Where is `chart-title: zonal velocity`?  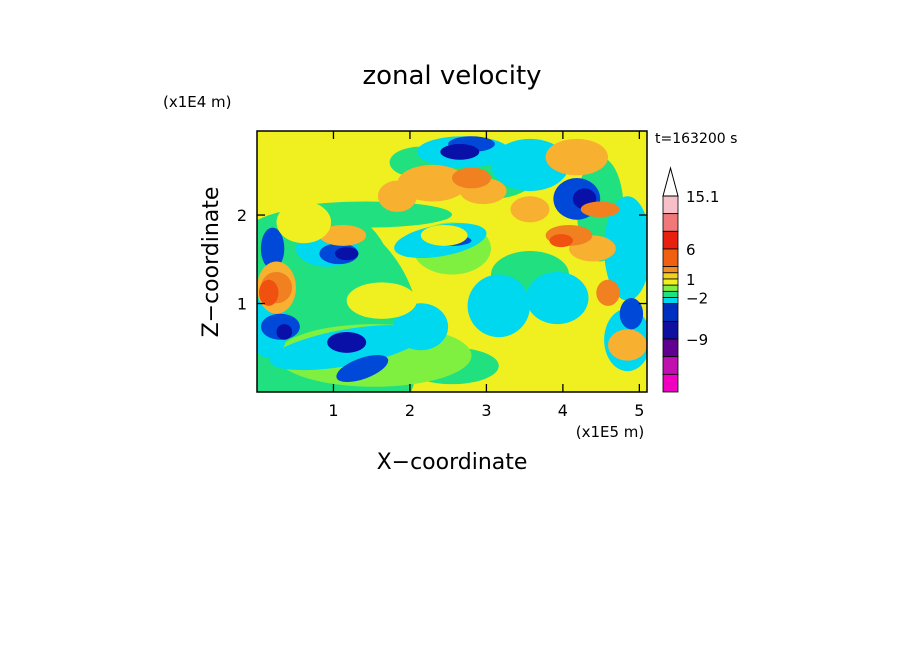
chart-title: zonal velocity is located at coordinates (451, 76).